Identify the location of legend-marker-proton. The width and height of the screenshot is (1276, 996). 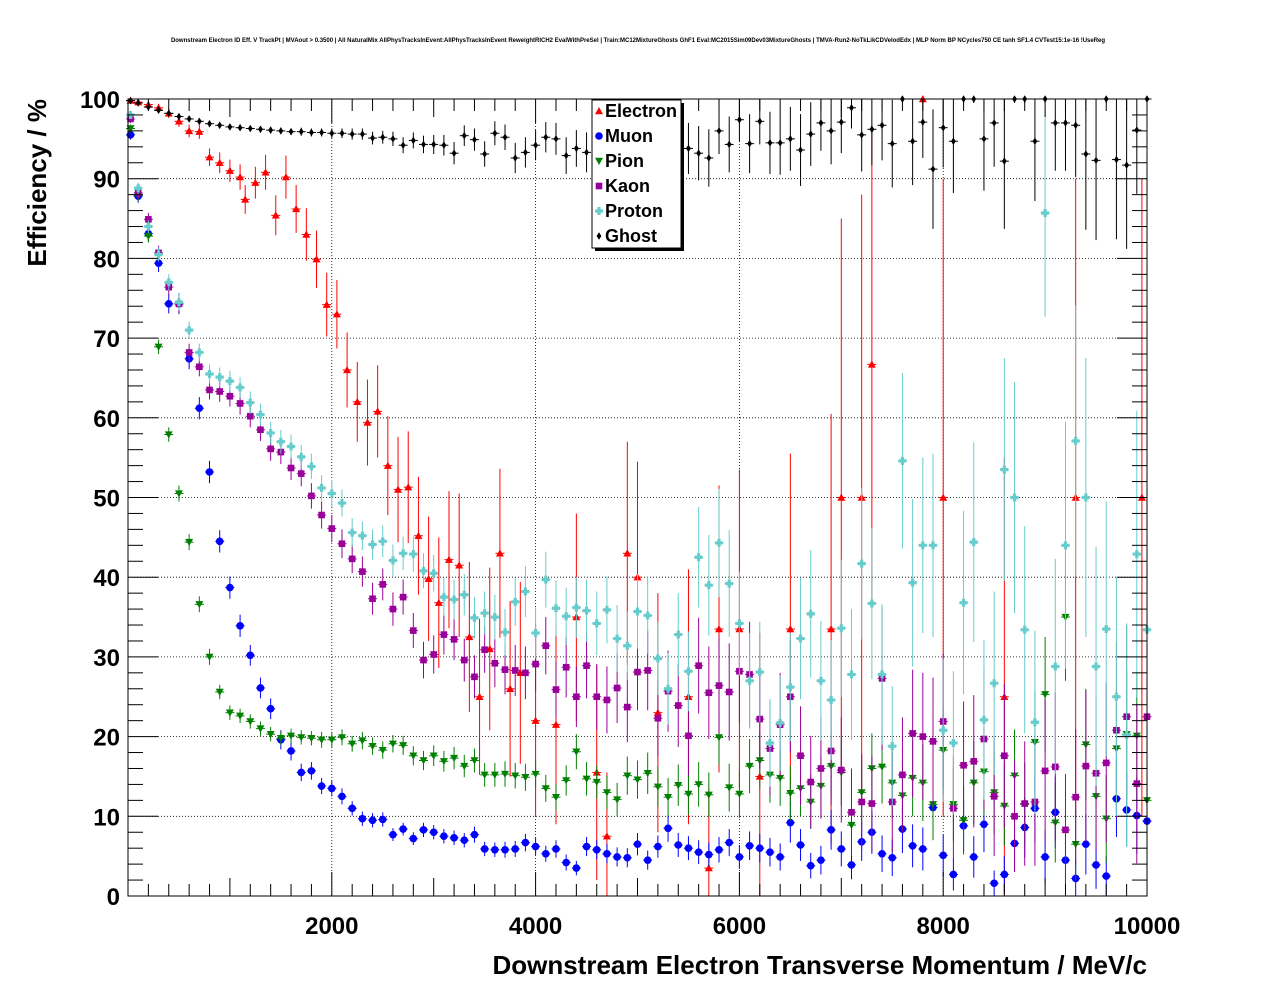
(599, 211).